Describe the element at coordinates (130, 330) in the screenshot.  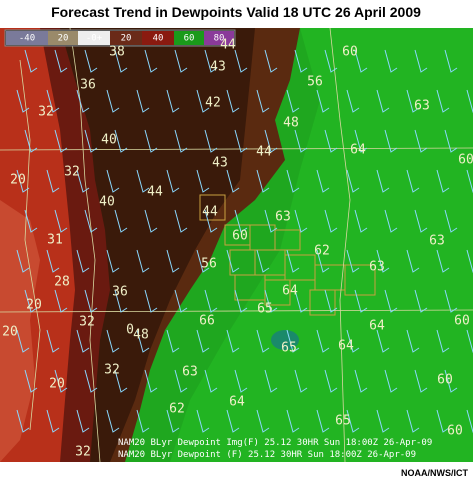
I see `contour-label: 0` at that location.